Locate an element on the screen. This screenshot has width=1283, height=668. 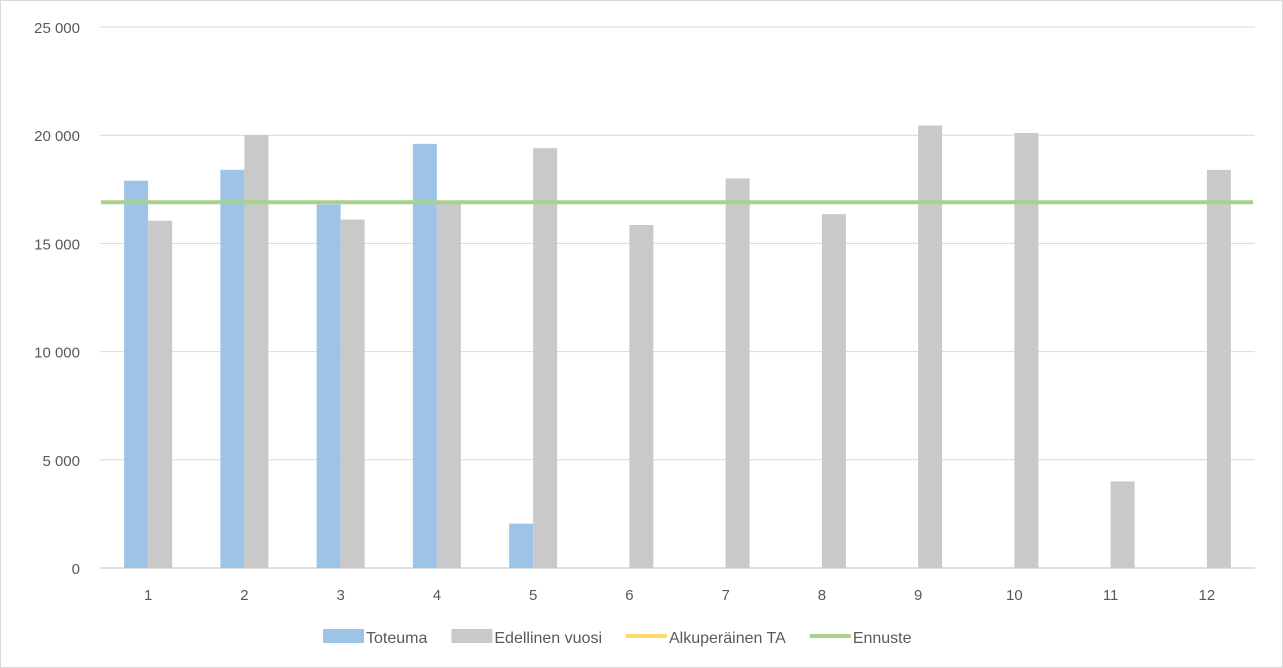
x-tick-label: 7 is located at coordinates (725, 595).